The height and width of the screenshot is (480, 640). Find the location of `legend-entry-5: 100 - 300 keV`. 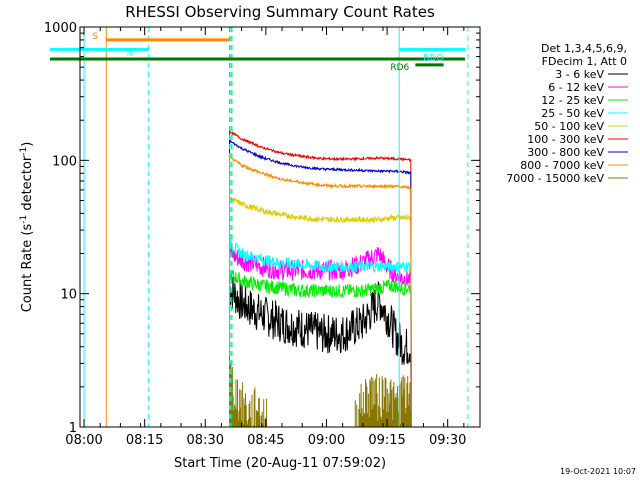

legend-entry-5: 100 - 300 keV is located at coordinates (565, 139).